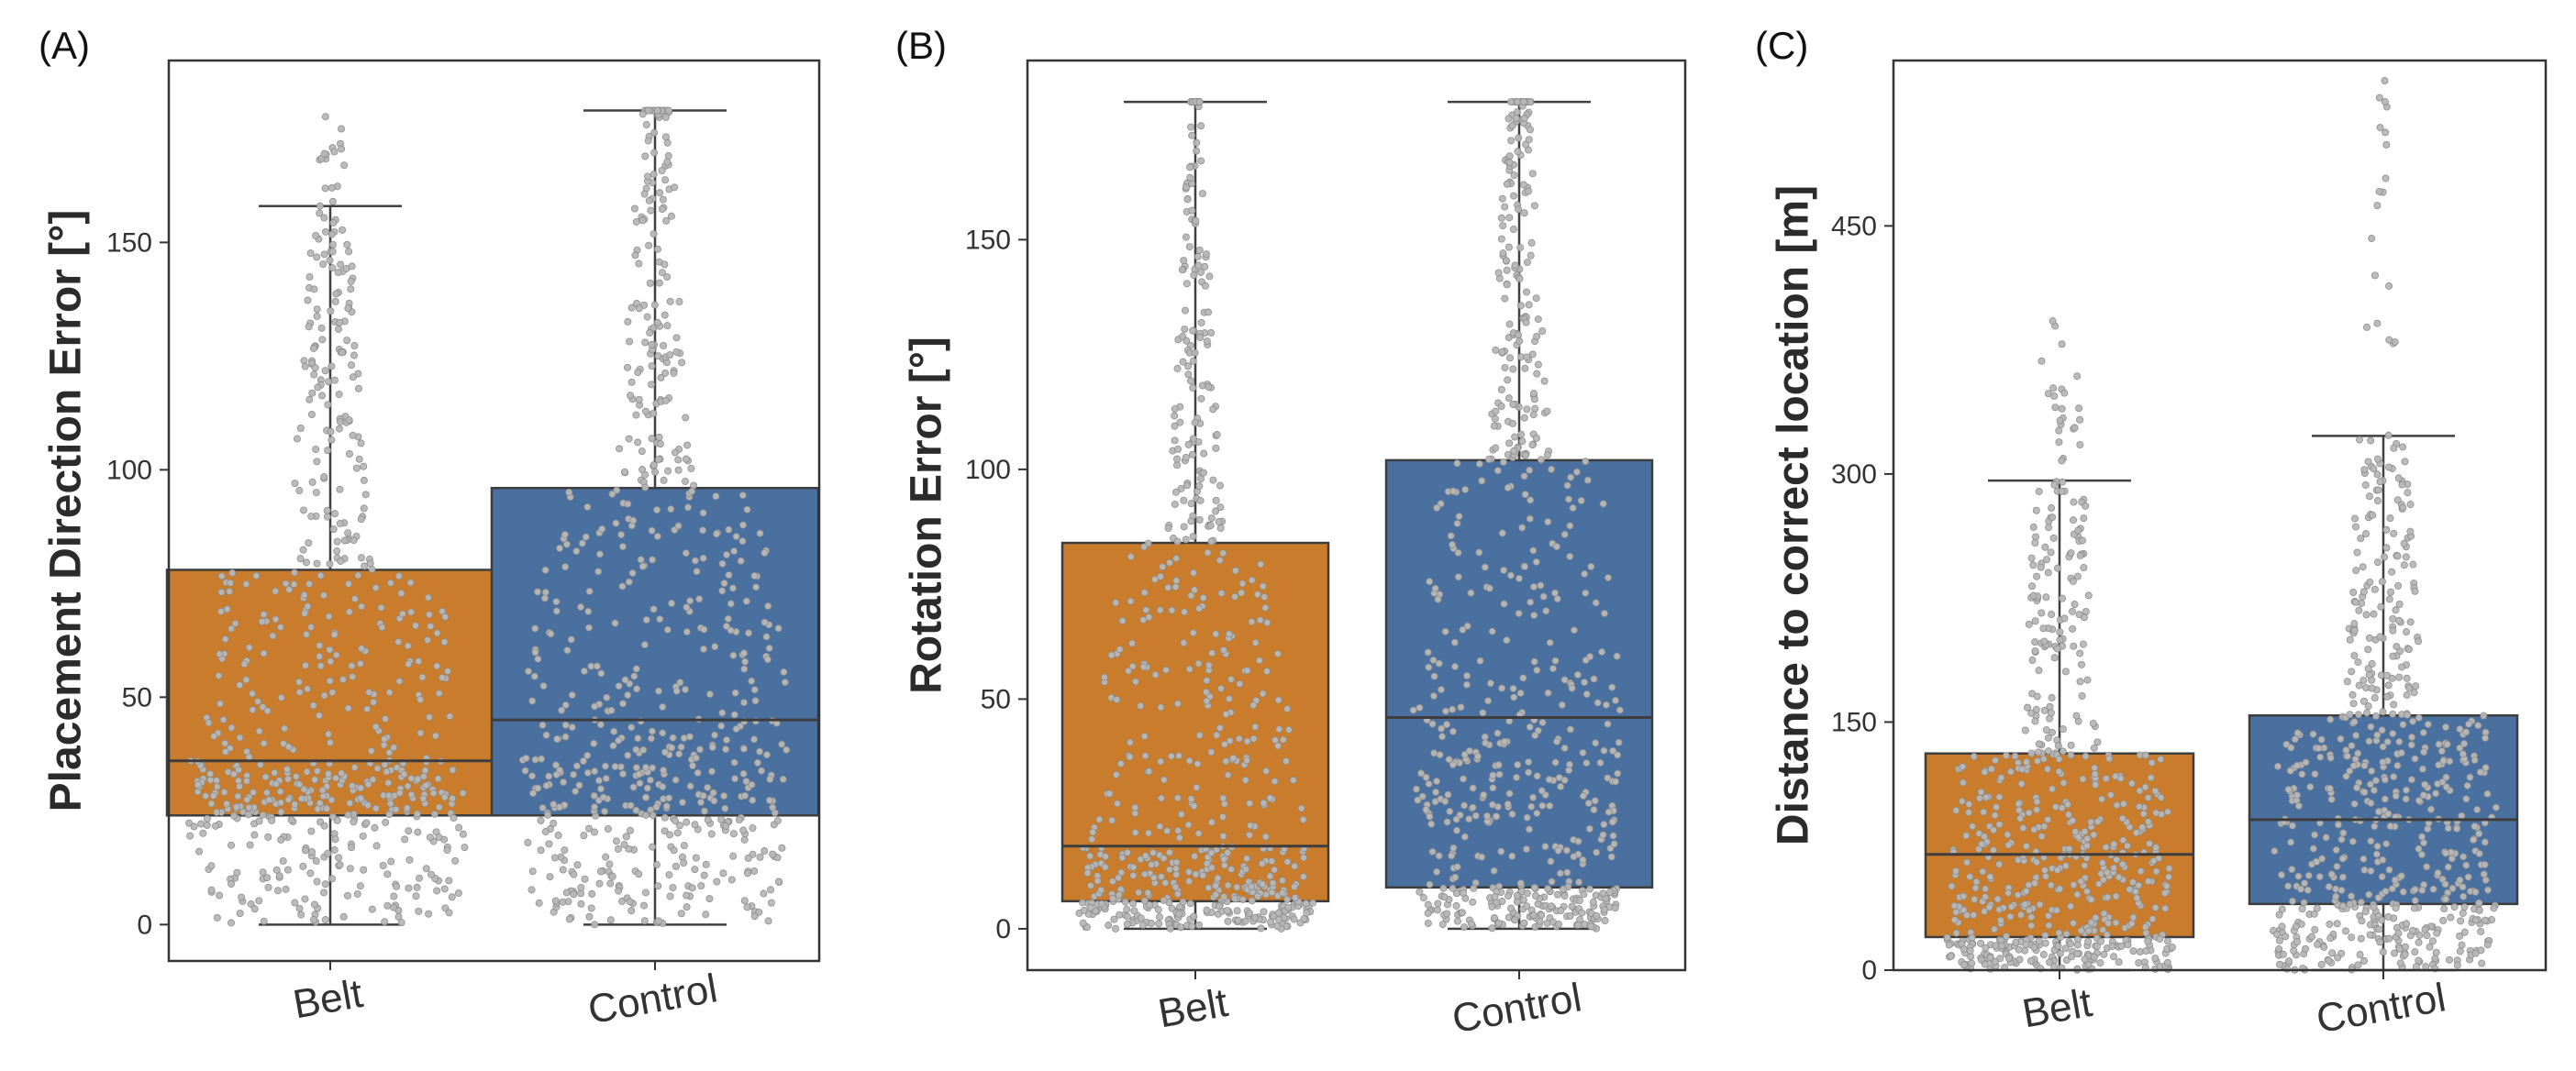  I want to click on y-axis-label: Rotation Error [°], so click(927, 515).